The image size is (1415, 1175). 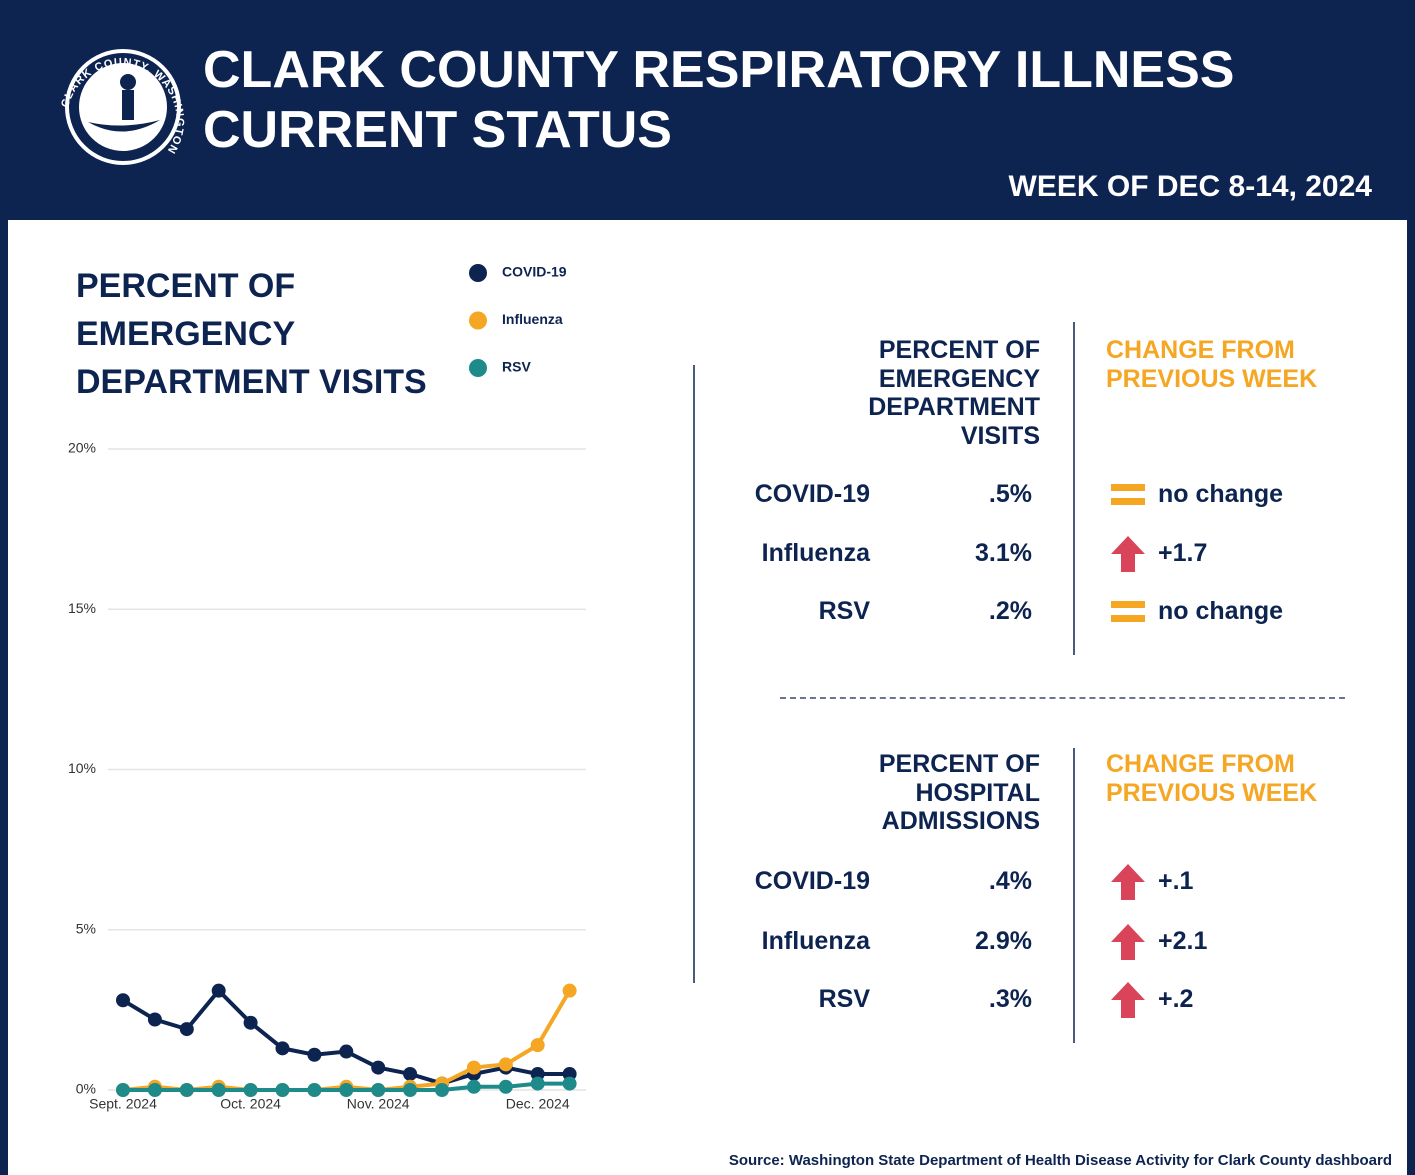 I want to click on x-tick-label: Oct. 2024, so click(x=250, y=1104).